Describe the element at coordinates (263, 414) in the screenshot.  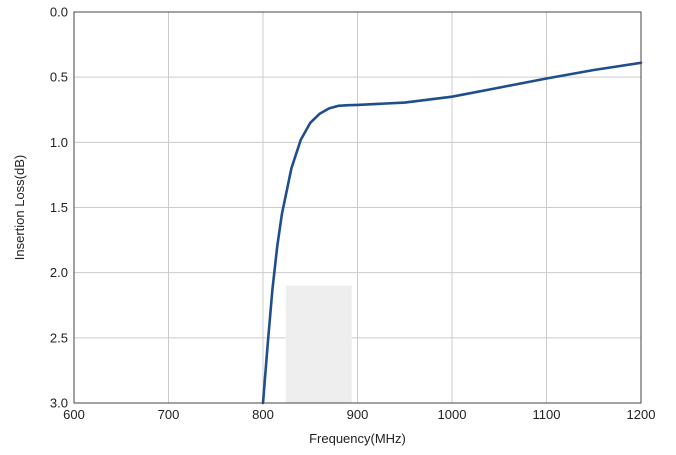
I see `x-tick-label: 800` at that location.